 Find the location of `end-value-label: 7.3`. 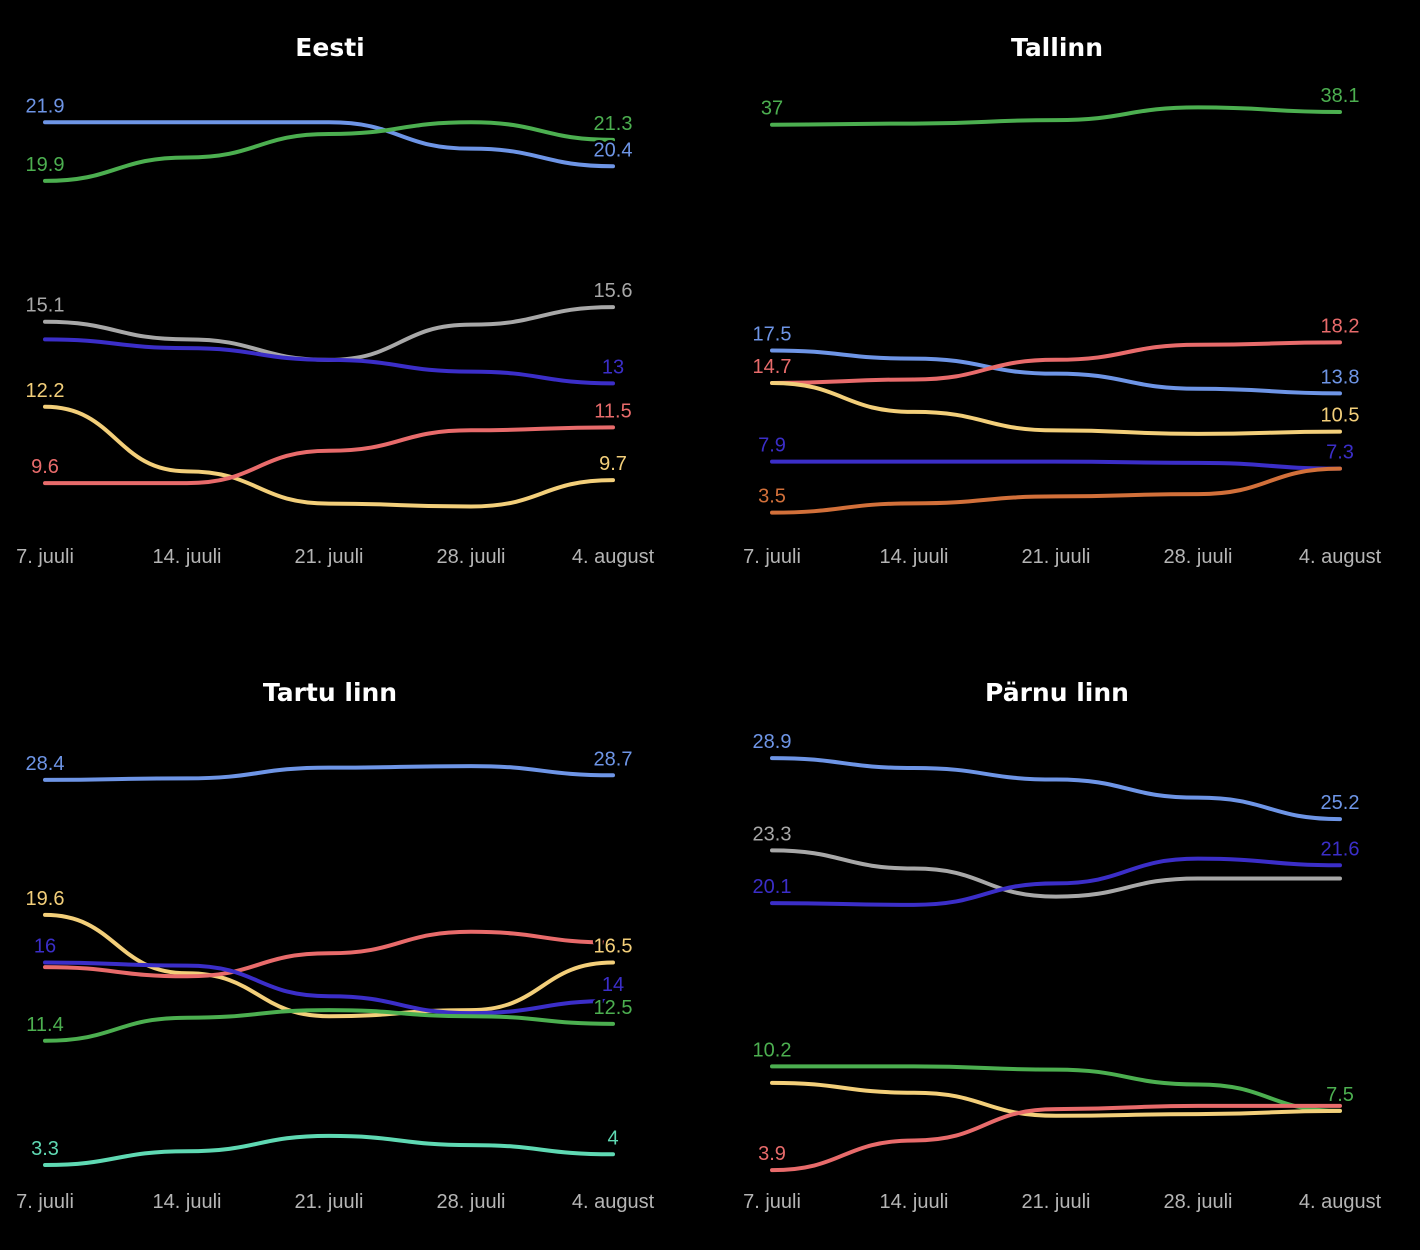

end-value-label: 7.3 is located at coordinates (1340, 453).